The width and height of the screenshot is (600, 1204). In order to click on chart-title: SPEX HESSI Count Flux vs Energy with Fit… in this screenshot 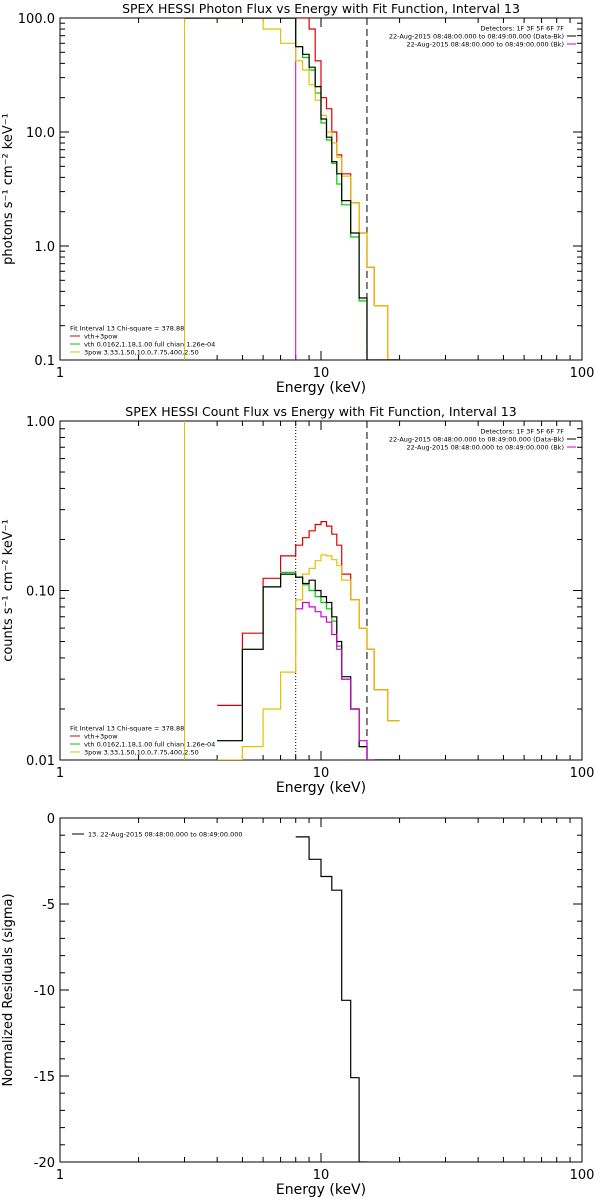, I will do `click(320, 411)`.